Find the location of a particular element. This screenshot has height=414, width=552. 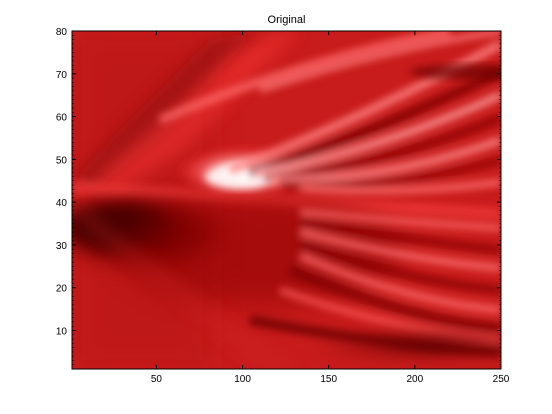

heatmap-bottom-dark is located at coordinates (405, 345).